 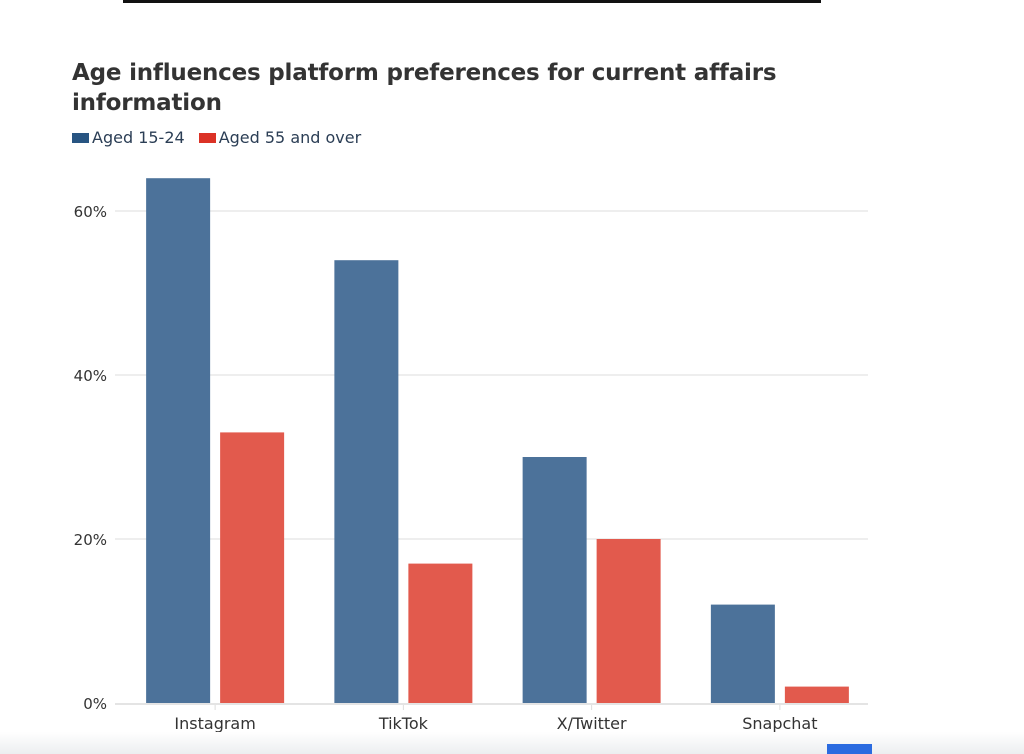 What do you see at coordinates (592, 723) in the screenshot?
I see `x-tick-label: X/Twitter` at bounding box center [592, 723].